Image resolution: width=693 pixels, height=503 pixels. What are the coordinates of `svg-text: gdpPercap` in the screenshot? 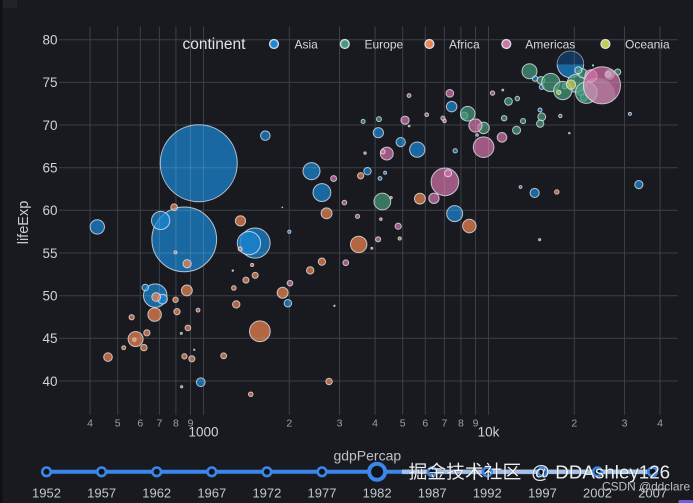 It's located at (367, 455).